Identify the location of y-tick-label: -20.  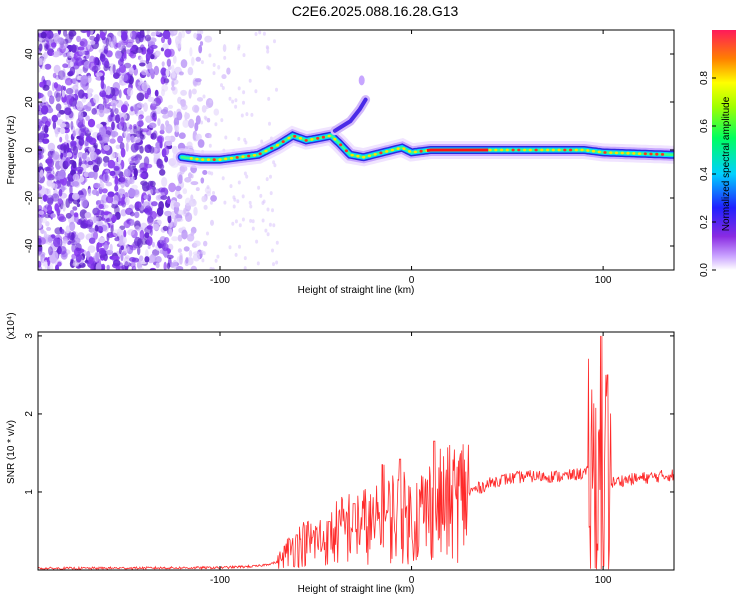
(29, 197).